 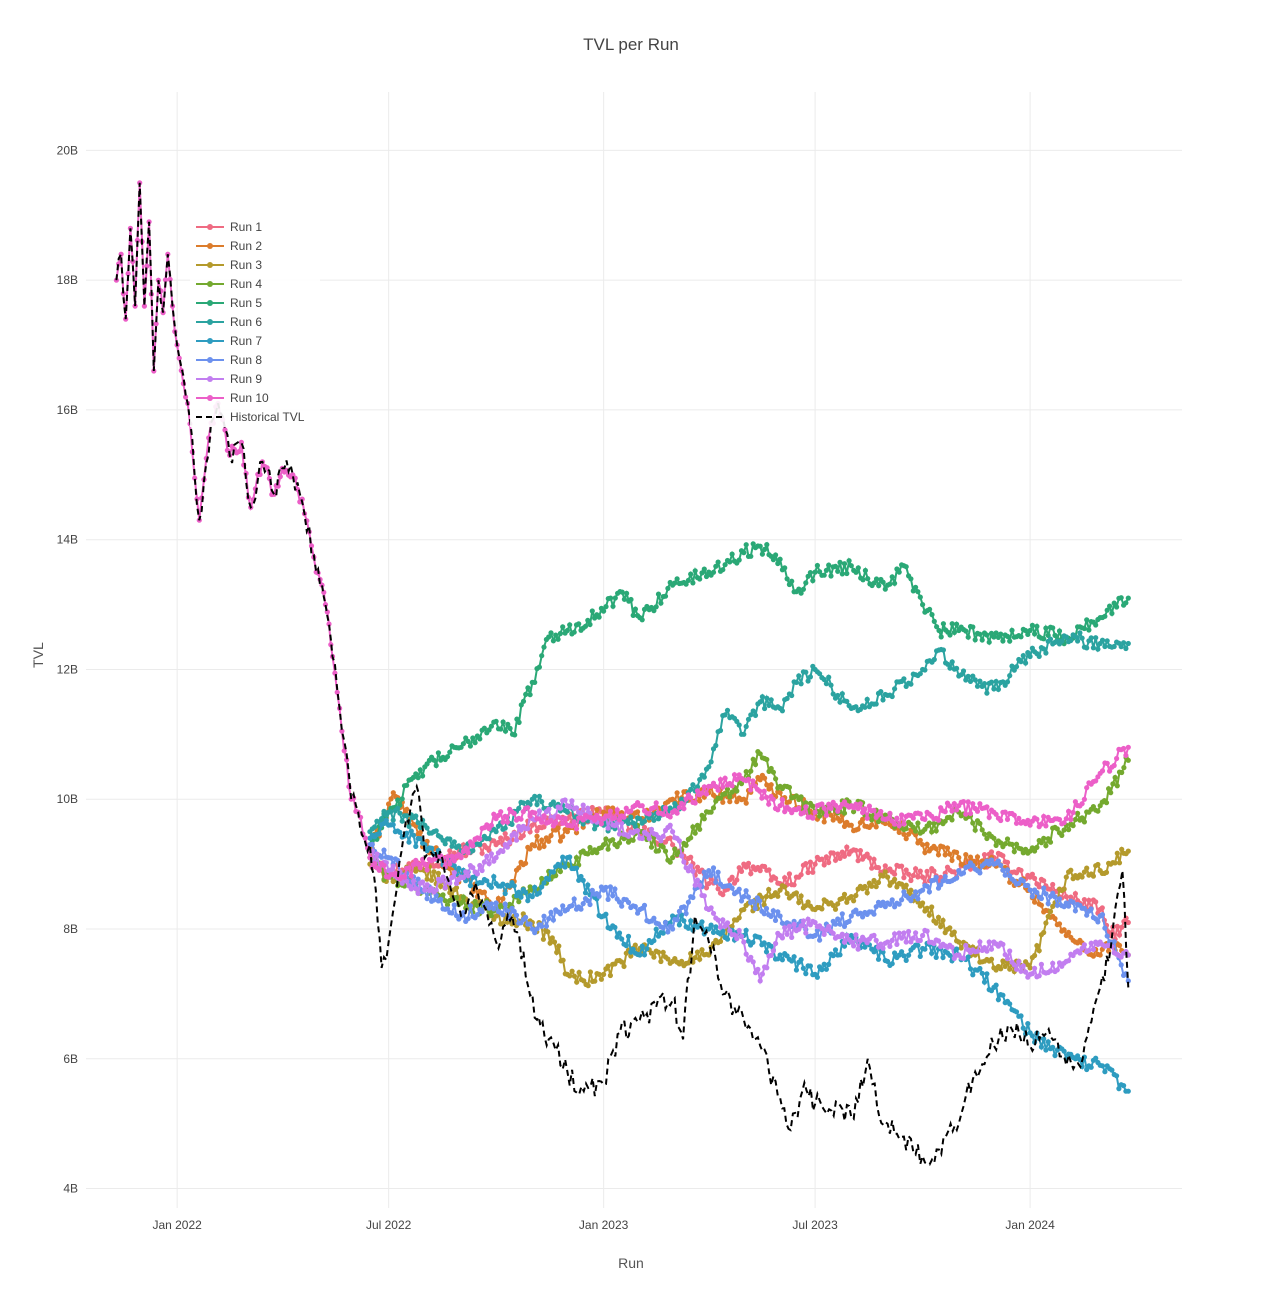 What do you see at coordinates (229, 379) in the screenshot?
I see `legend-item: Run 9` at bounding box center [229, 379].